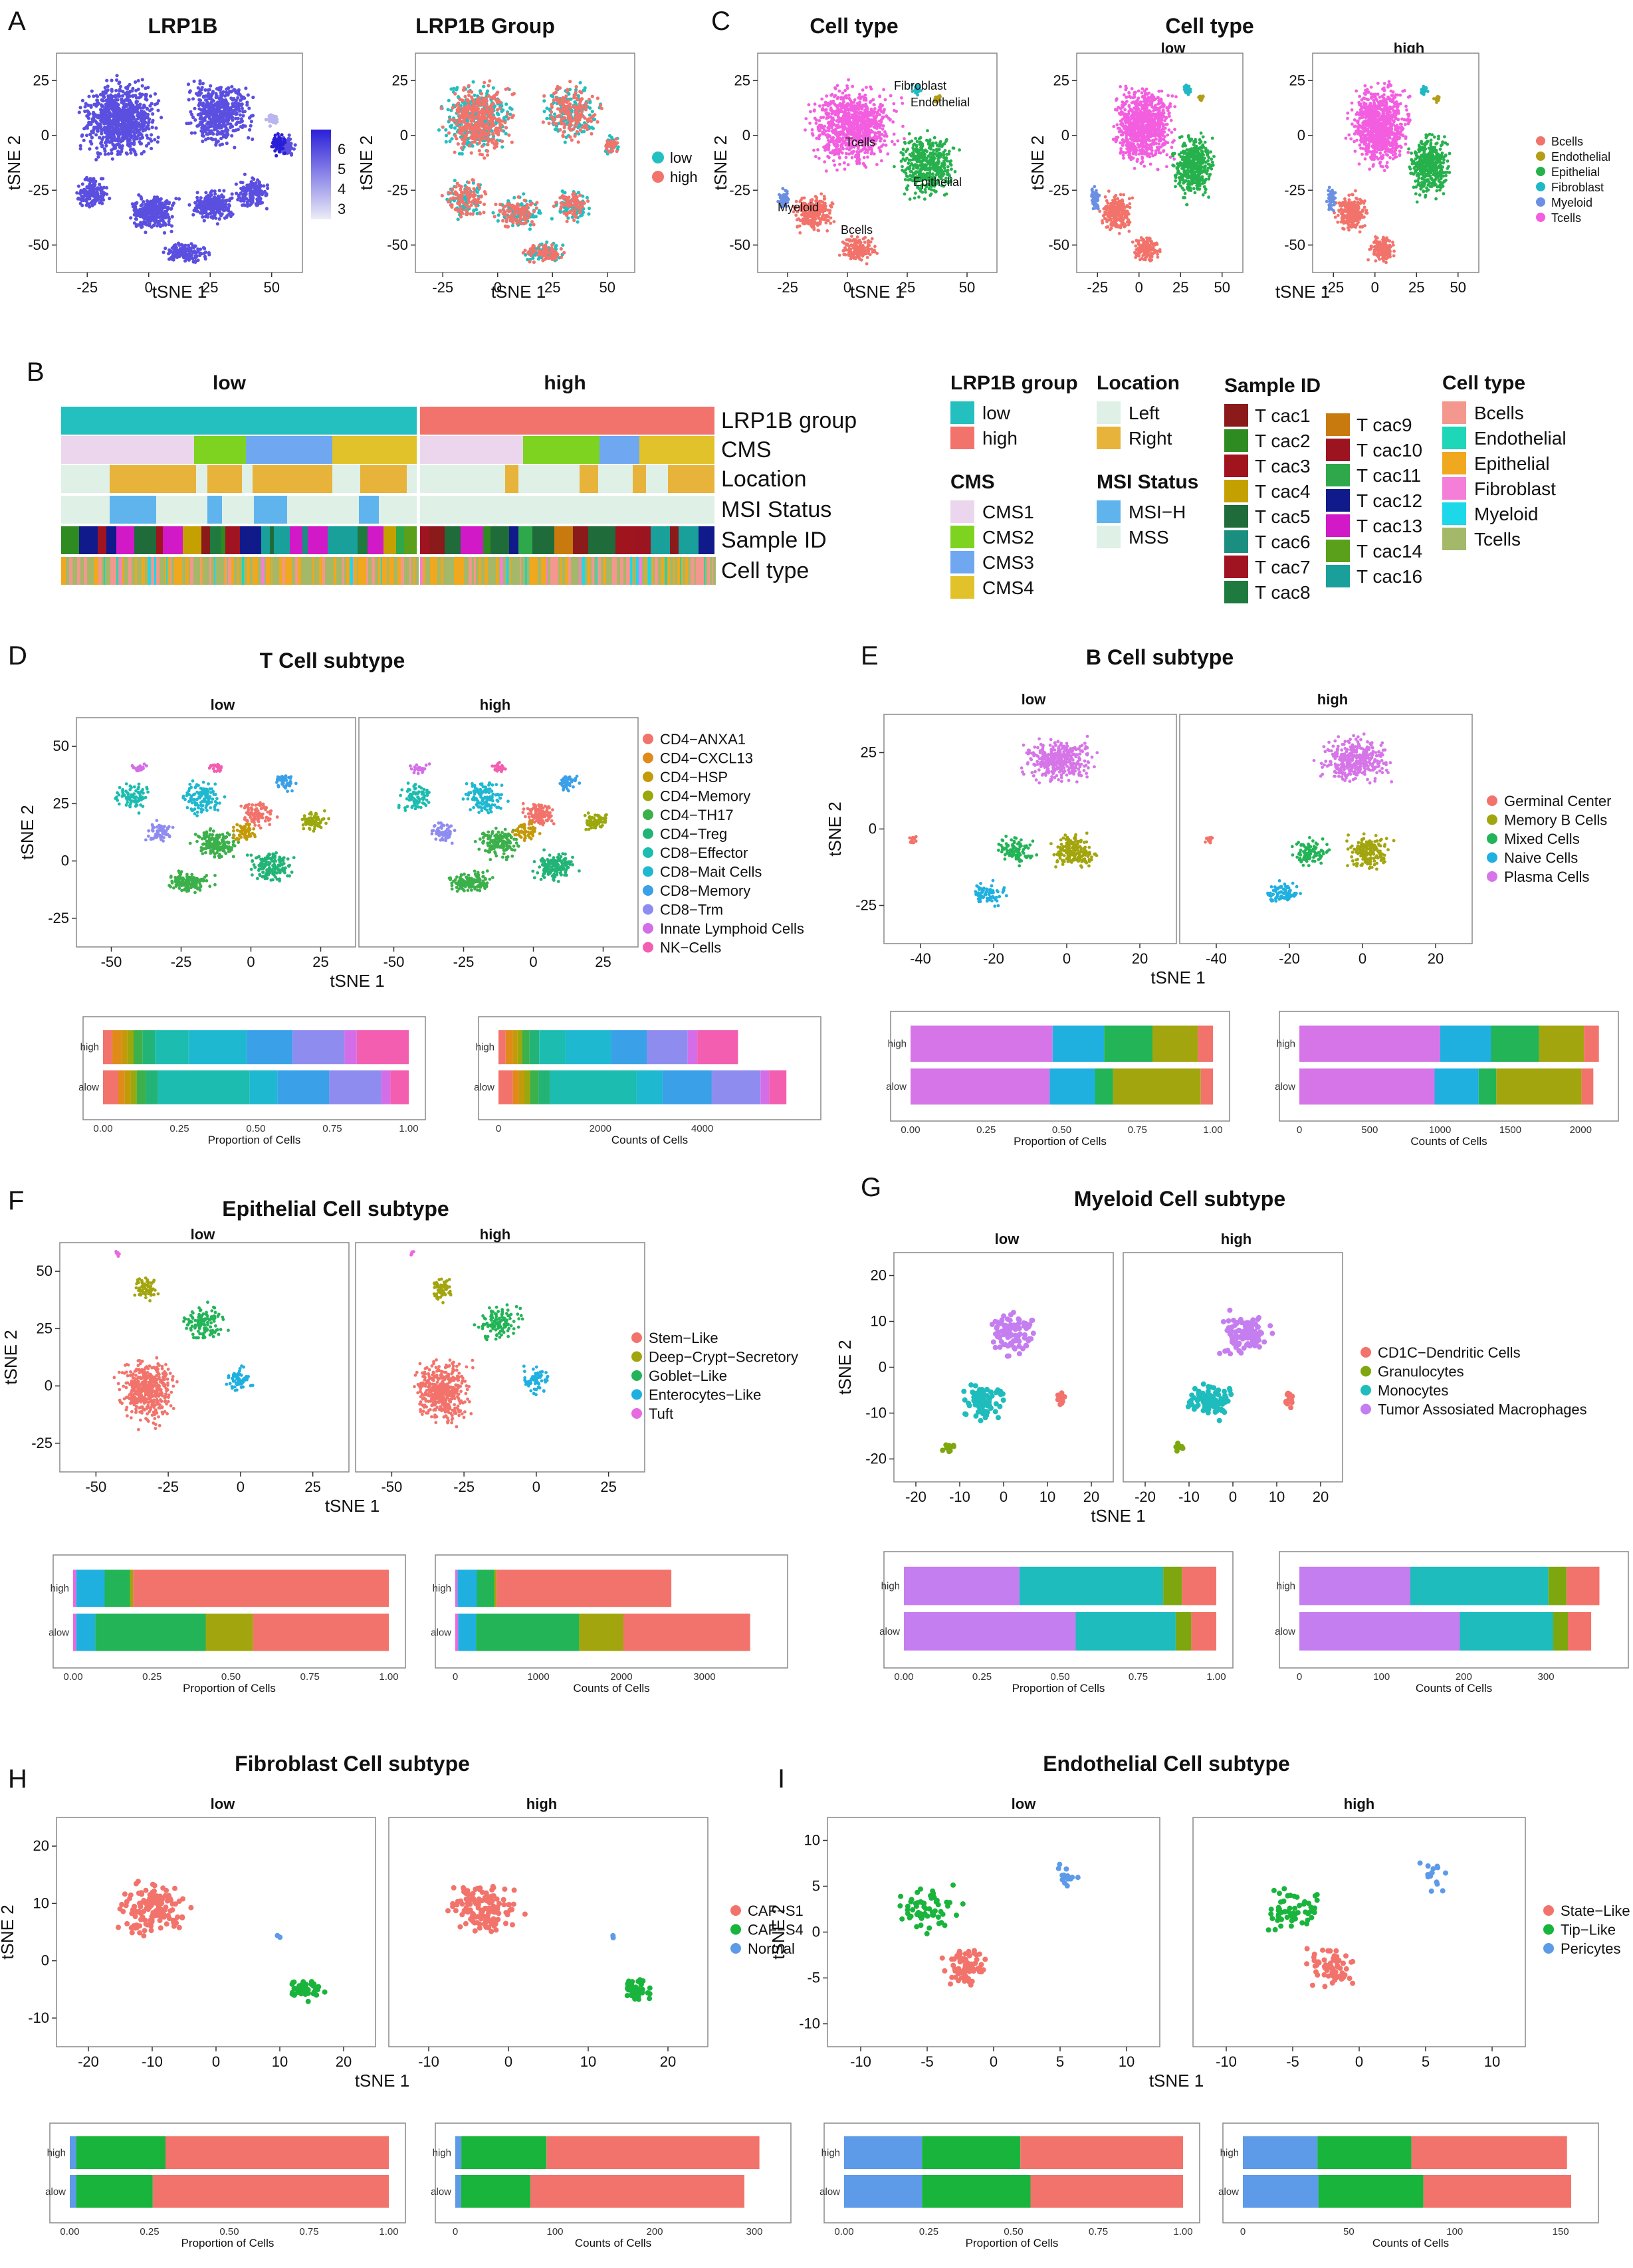 The width and height of the screenshot is (1633, 2268). Describe the element at coordinates (518, 292) in the screenshot. I see `x-axis-label: tSNE 1` at that location.